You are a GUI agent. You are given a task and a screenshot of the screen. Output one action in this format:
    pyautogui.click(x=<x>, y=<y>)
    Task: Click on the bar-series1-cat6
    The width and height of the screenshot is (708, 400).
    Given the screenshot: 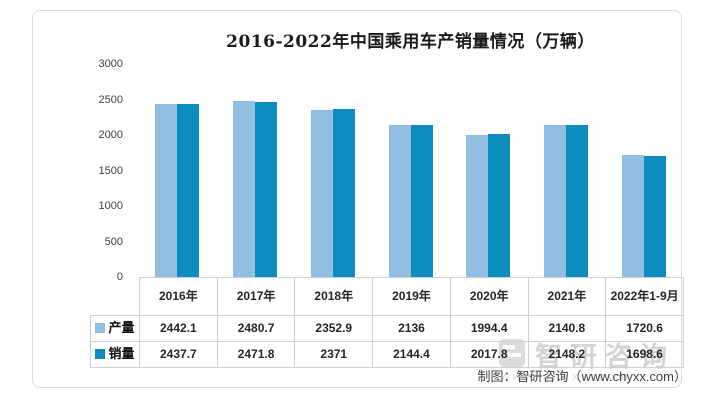 What is the action you would take?
    pyautogui.click(x=655, y=216)
    